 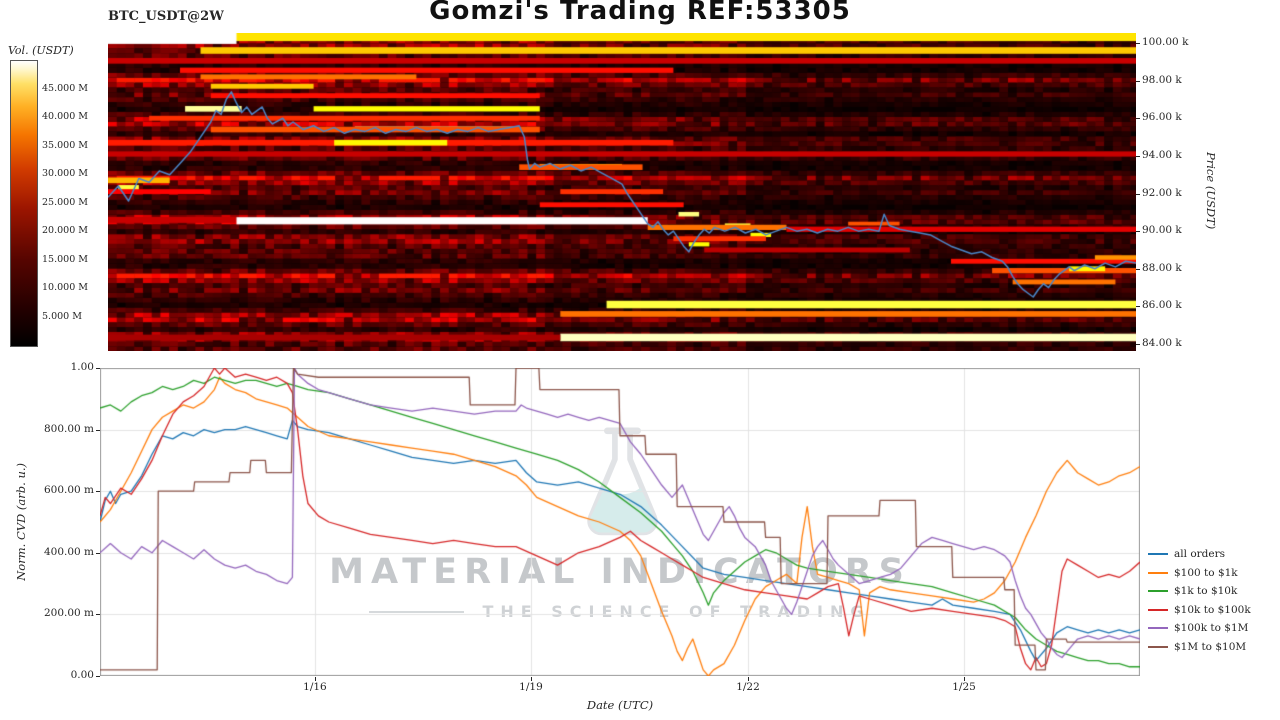 I want to click on cvd-y-axis-title: Norm. CVD (arb. u.), so click(x=21, y=522).